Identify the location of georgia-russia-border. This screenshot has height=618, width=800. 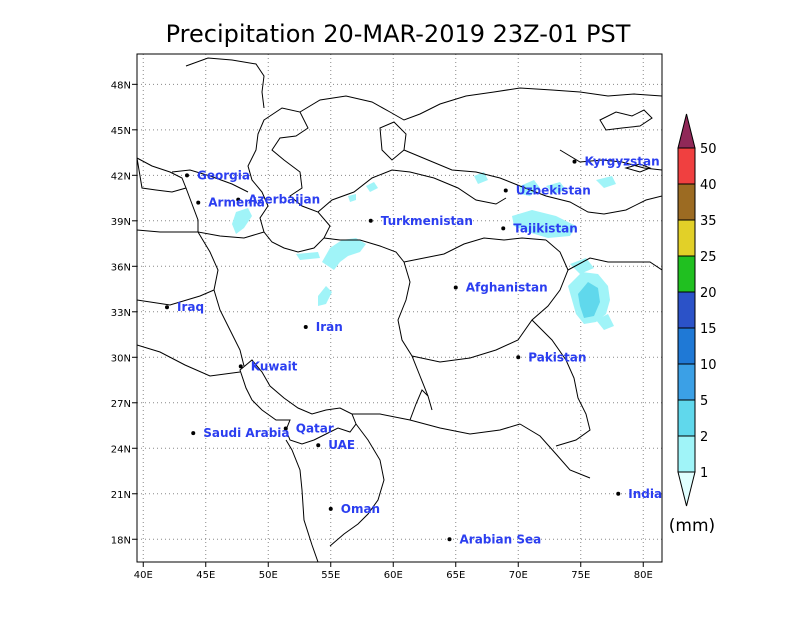
(210, 181).